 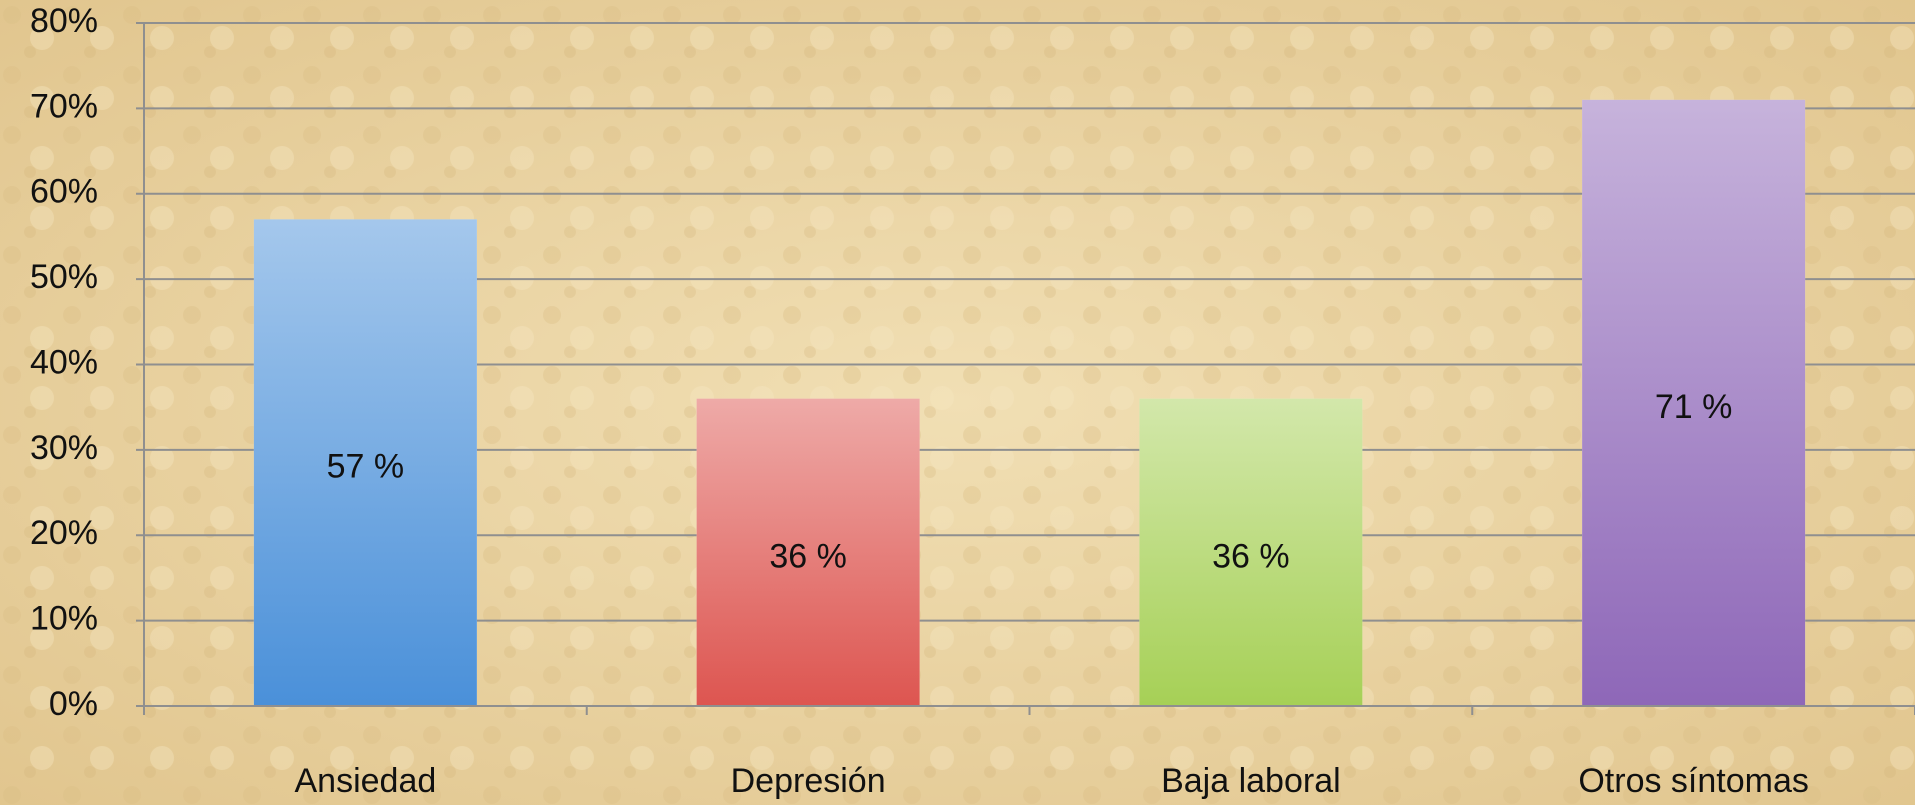 What do you see at coordinates (64, 619) in the screenshot?
I see `y-tick-label: 10%` at bounding box center [64, 619].